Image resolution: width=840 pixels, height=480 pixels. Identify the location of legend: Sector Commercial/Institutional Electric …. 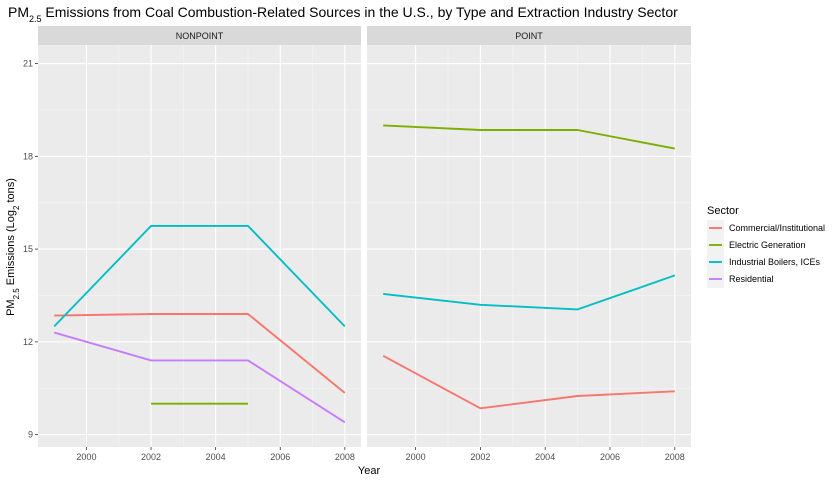
(766, 246).